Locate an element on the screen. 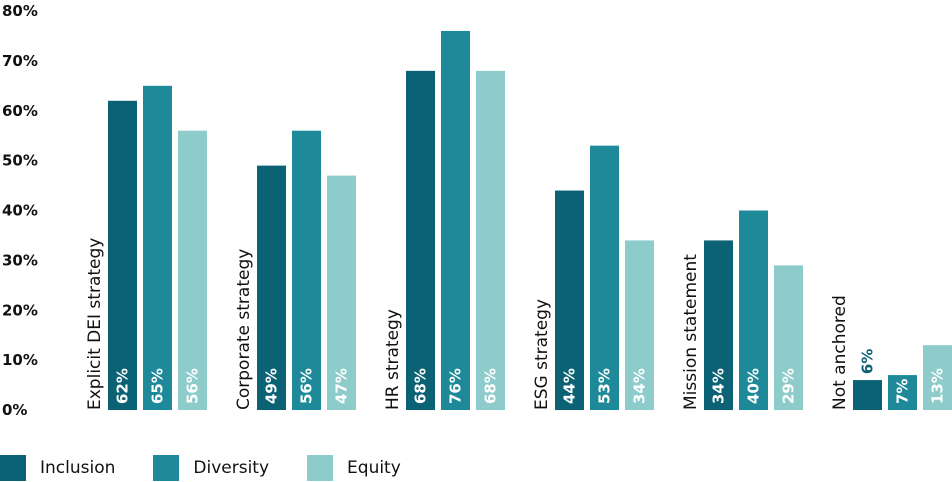 The image size is (952, 482). bar-diversity-mission-statement is located at coordinates (753, 310).